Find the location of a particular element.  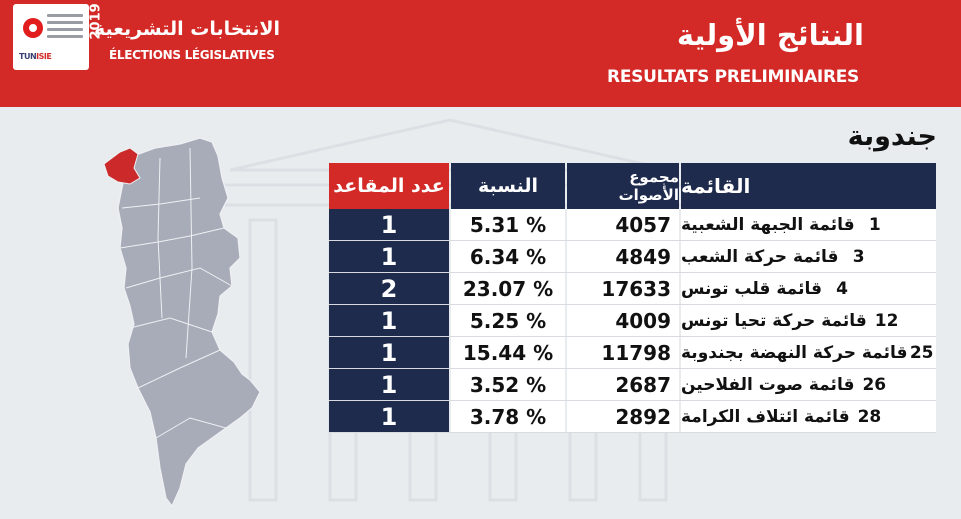

list-cell: 1 قائمة الجبهة الشعبية is located at coordinates (808, 224).